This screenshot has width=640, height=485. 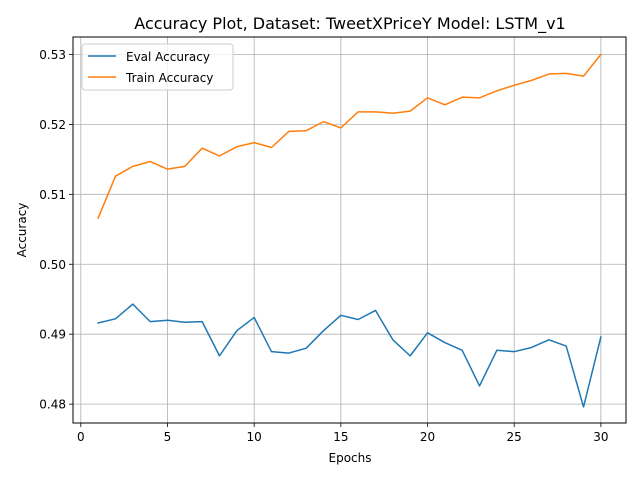 I want to click on legend-box, so click(x=157, y=67).